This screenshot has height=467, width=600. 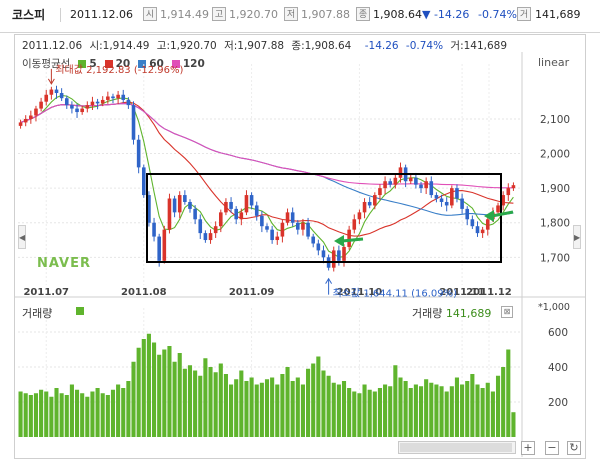 I want to click on ma20-label: 20, so click(x=123, y=63).